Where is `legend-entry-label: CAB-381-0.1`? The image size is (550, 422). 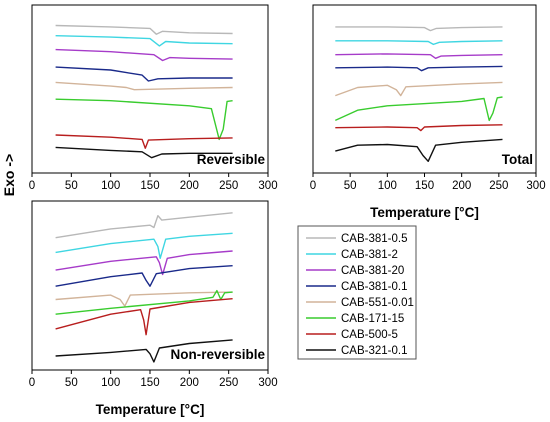
legend-entry-label: CAB-381-0.1 is located at coordinates (374, 287).